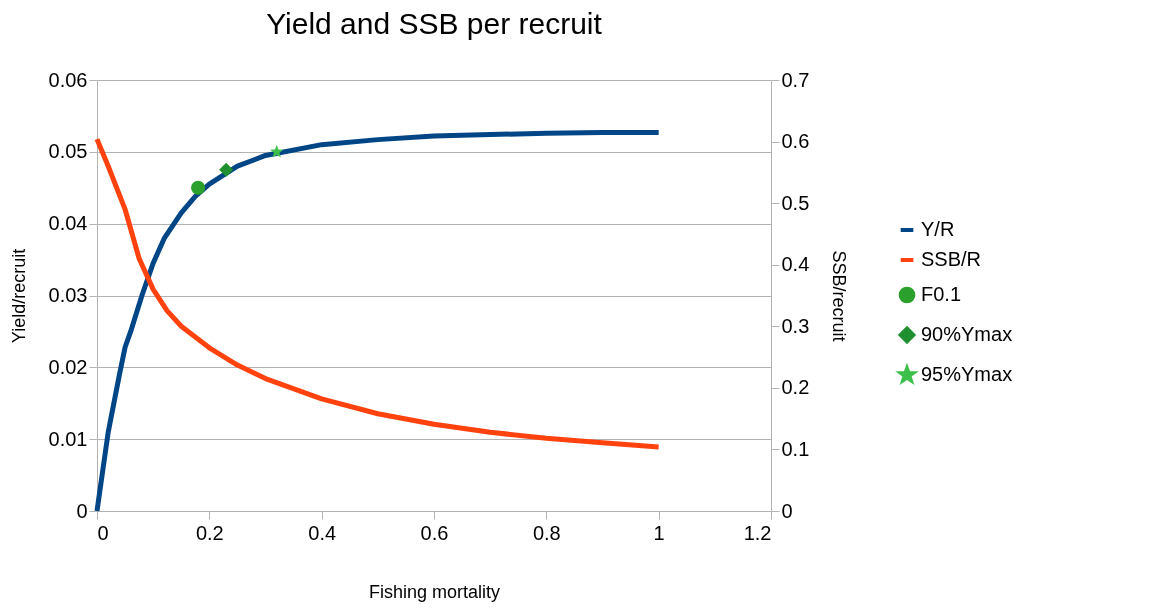  Describe the element at coordinates (68, 223) in the screenshot. I see `y-tick-label: 0.04` at that location.